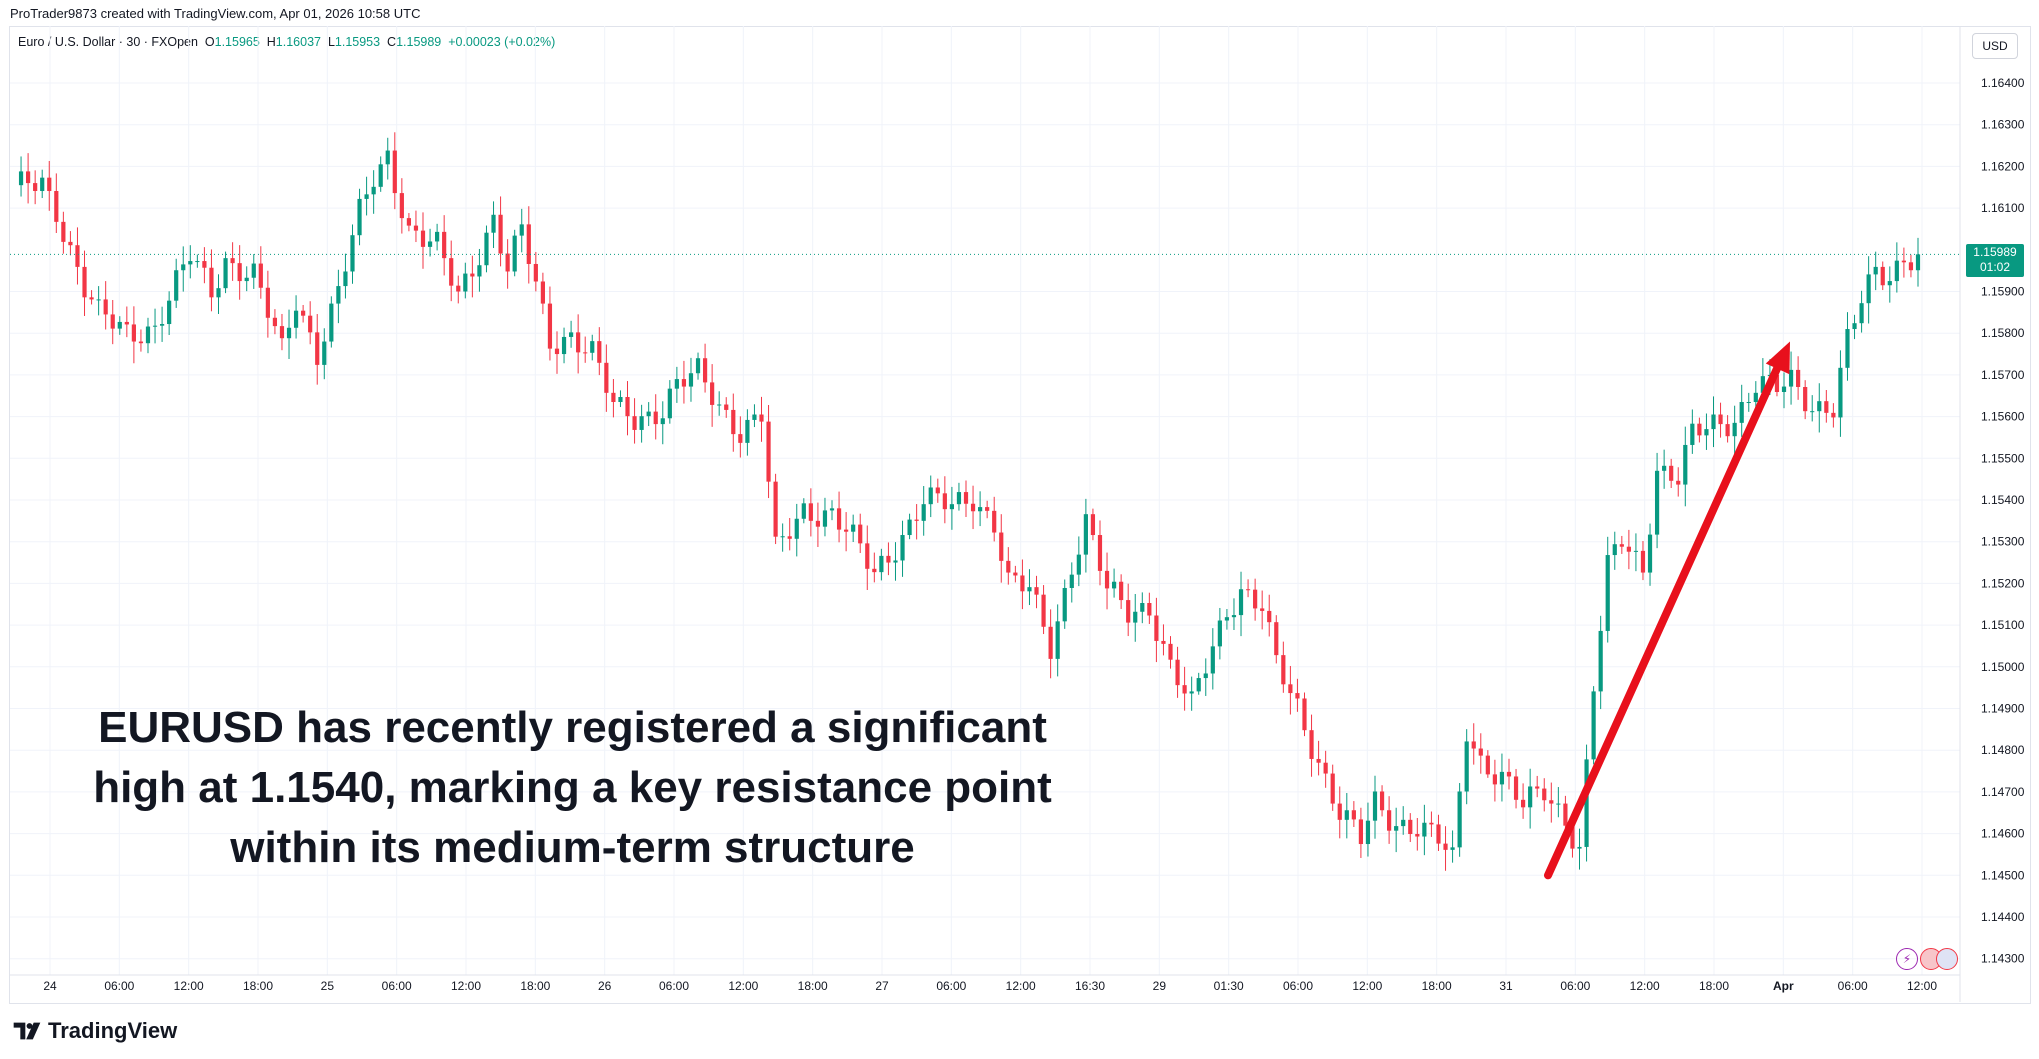 The height and width of the screenshot is (1059, 2039). Describe the element at coordinates (1907, 959) in the screenshot. I see `lightning-icon: ⚡` at that location.